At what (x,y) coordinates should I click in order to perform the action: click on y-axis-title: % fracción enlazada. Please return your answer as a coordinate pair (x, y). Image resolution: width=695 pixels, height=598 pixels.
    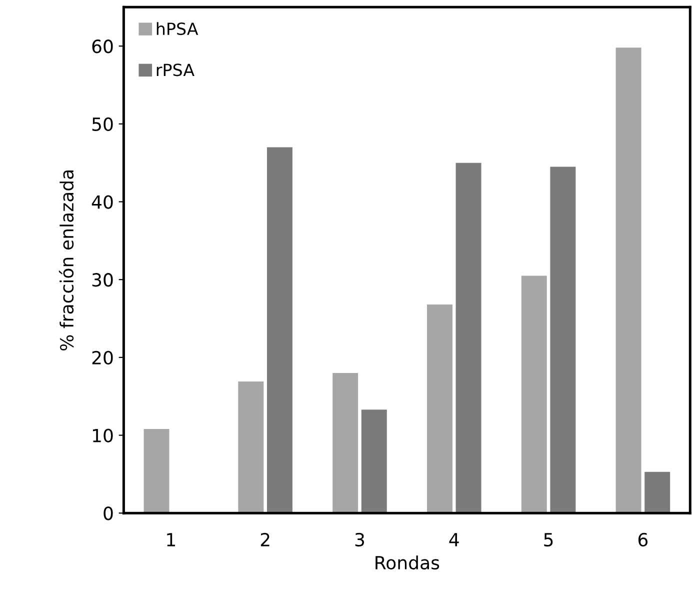
    Looking at the image, I should click on (66, 260).